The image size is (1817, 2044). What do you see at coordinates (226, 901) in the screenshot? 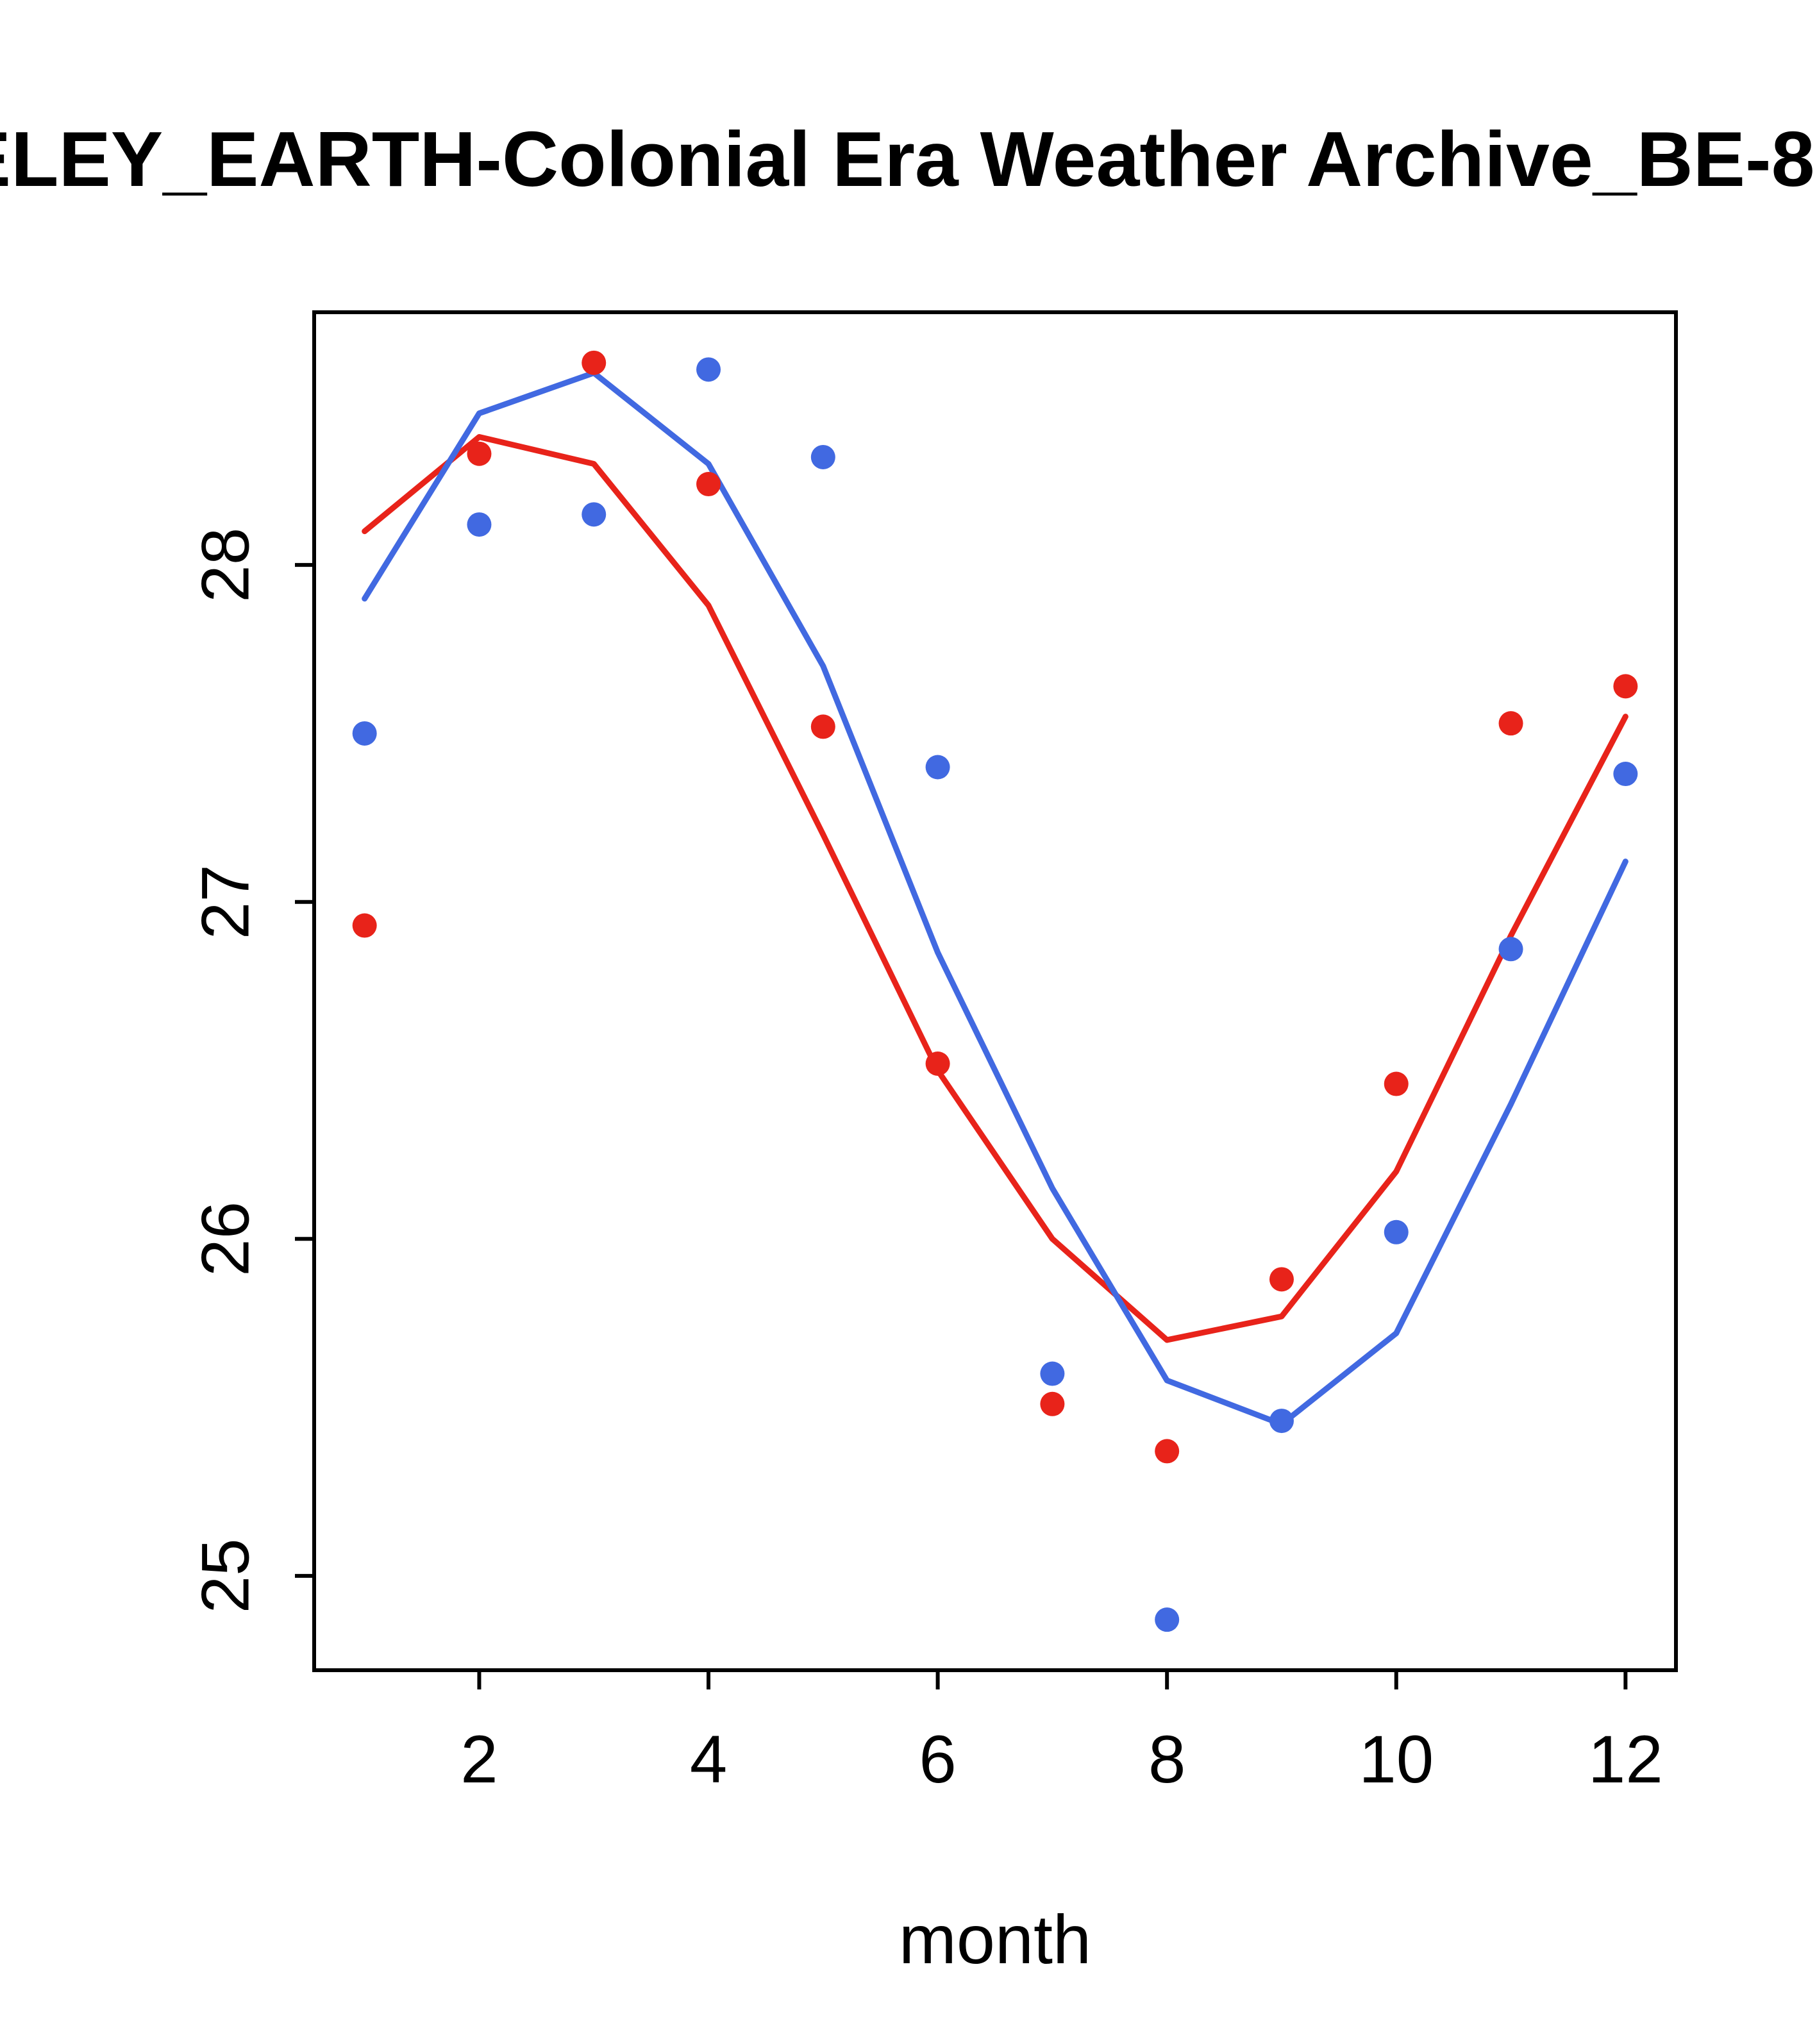
I see `y-tick-label: 27` at bounding box center [226, 901].